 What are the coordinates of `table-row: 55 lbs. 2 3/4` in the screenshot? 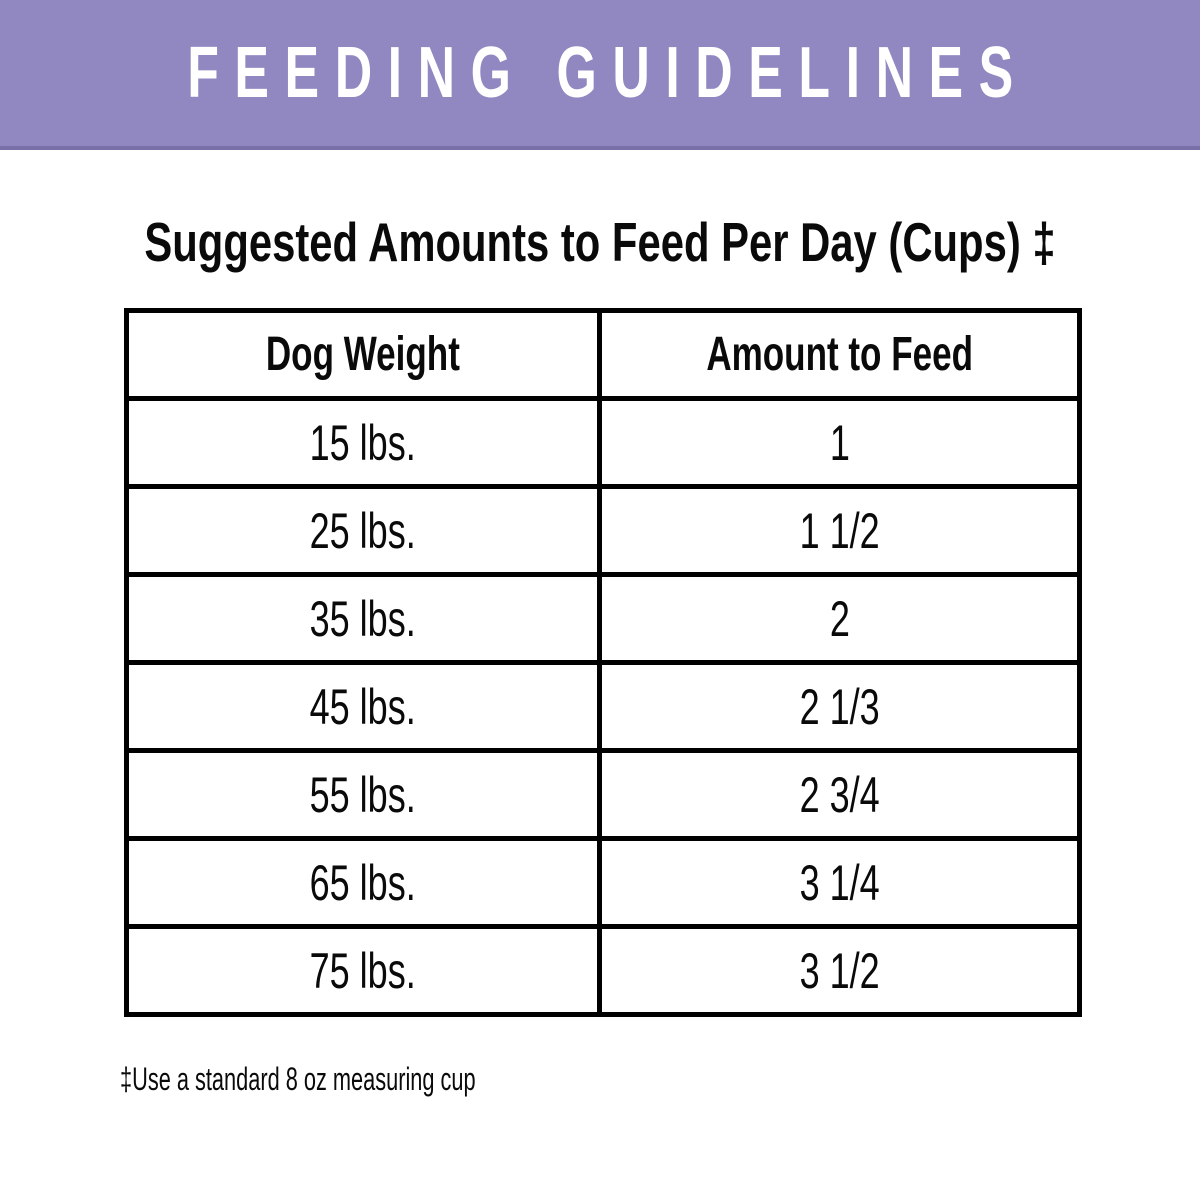 It's located at (603, 794).